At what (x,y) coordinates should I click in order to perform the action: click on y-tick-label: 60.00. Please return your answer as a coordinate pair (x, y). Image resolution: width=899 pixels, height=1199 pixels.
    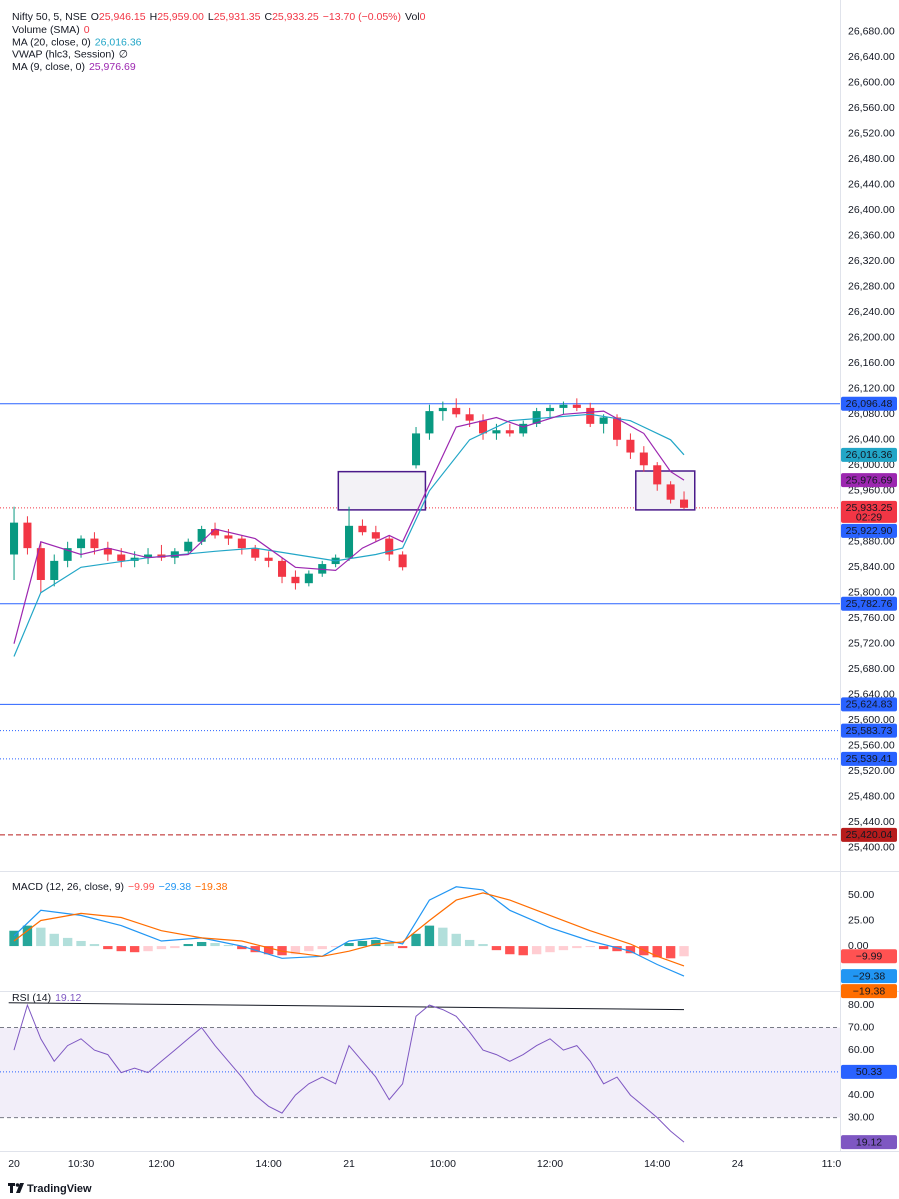
    Looking at the image, I should click on (861, 1050).